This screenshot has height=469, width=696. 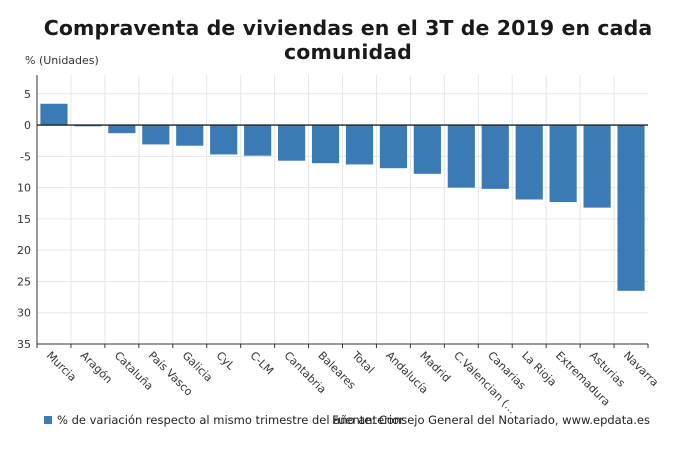 What do you see at coordinates (24, 188) in the screenshot?
I see `y-tick-label: 10` at bounding box center [24, 188].